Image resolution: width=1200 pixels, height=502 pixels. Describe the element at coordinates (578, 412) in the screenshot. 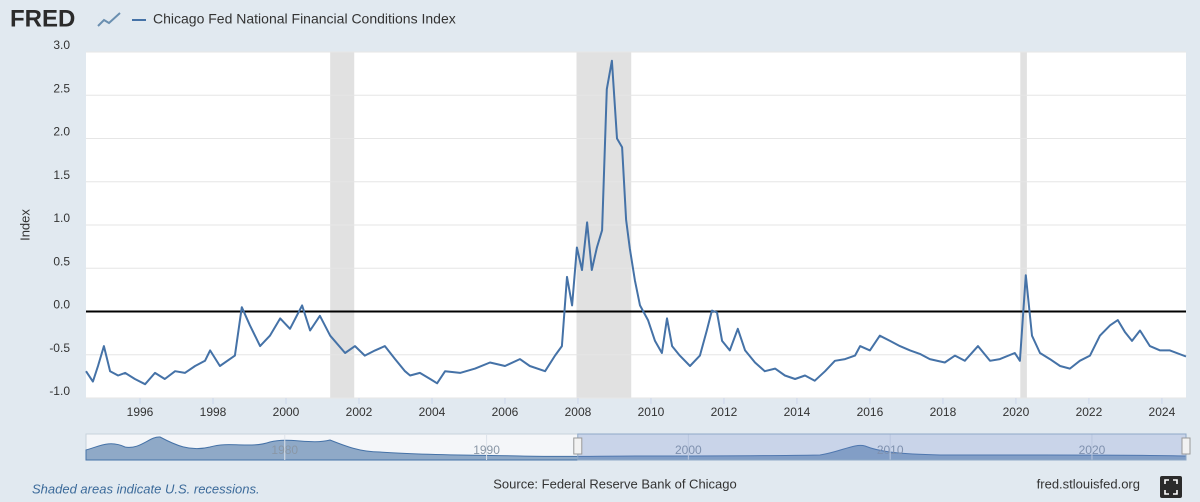

I see `x-tick-label: 2008` at that location.